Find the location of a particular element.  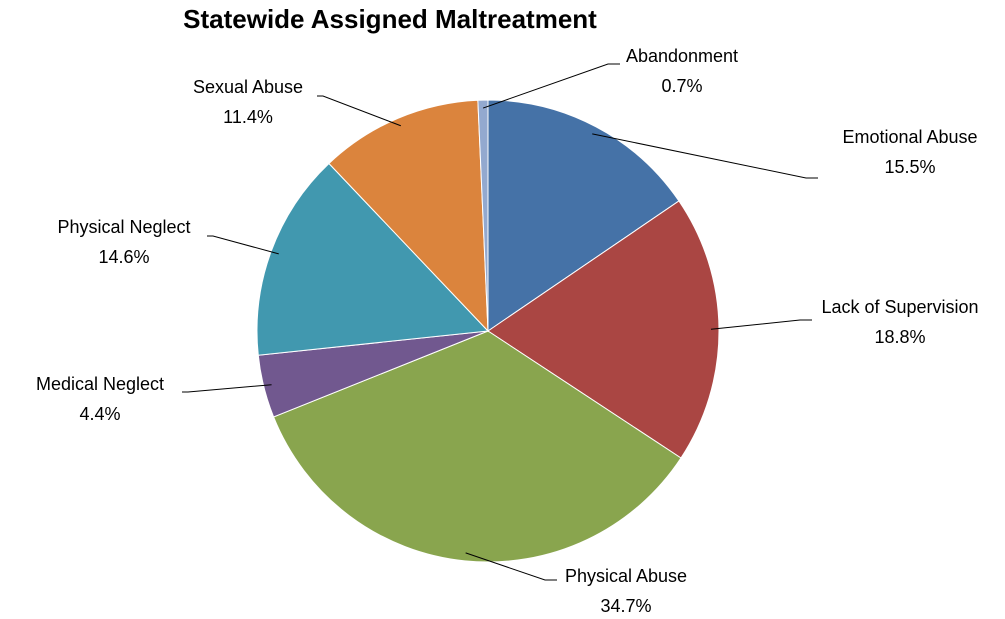

slice-value-lack-of-supervision: 18.8% is located at coordinates (899, 337).